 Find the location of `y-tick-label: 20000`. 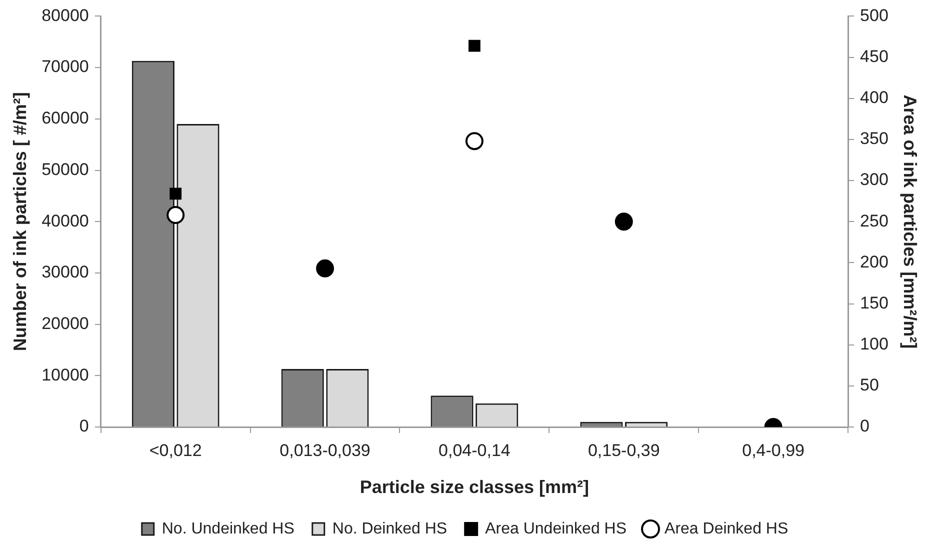

y-tick-label: 20000 is located at coordinates (65, 323).